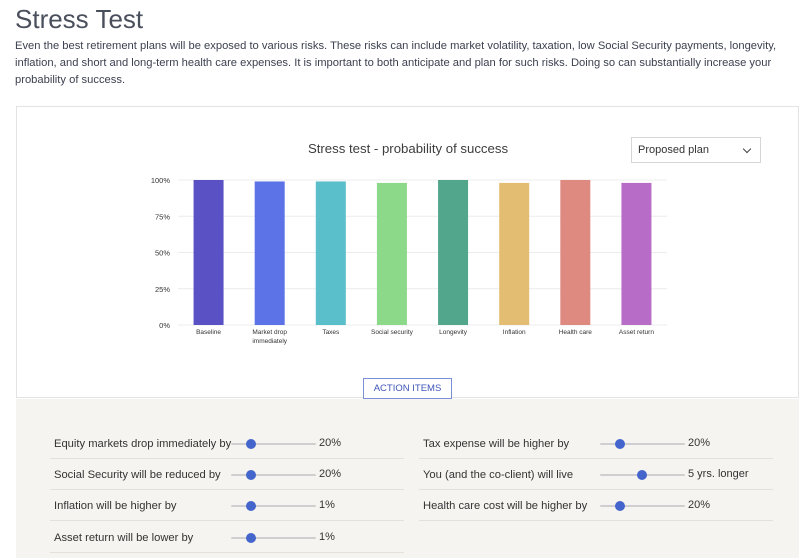  I want to click on y-tick-label: 75%, so click(162, 216).